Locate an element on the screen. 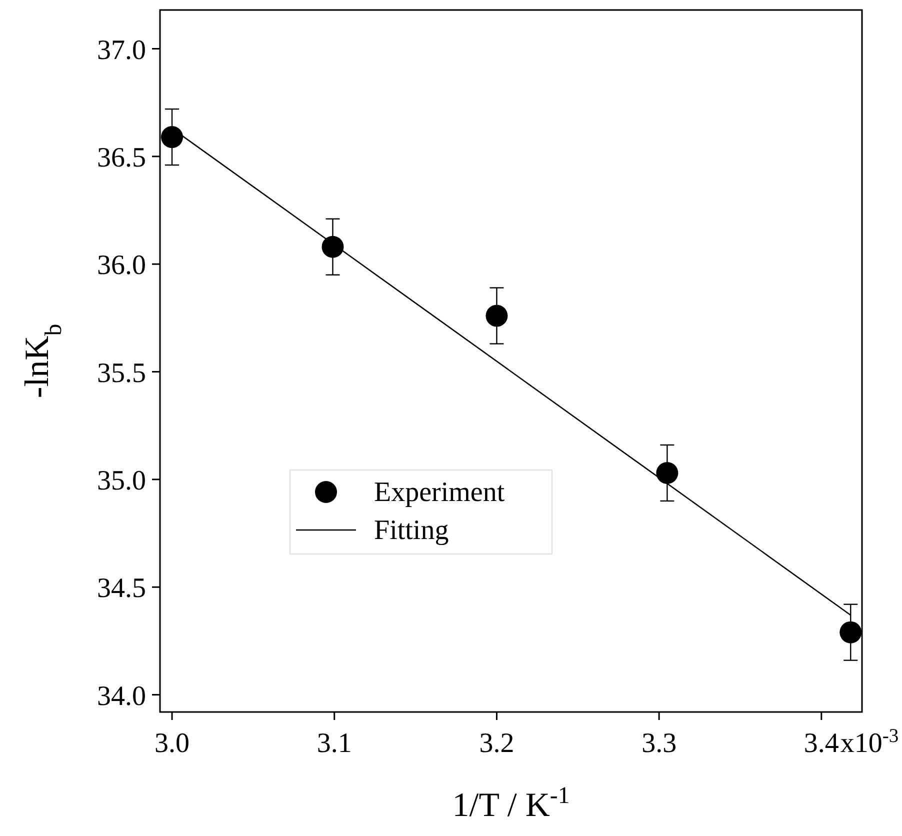 The height and width of the screenshot is (836, 902). y-tick-label: 36.5 is located at coordinates (121, 158).